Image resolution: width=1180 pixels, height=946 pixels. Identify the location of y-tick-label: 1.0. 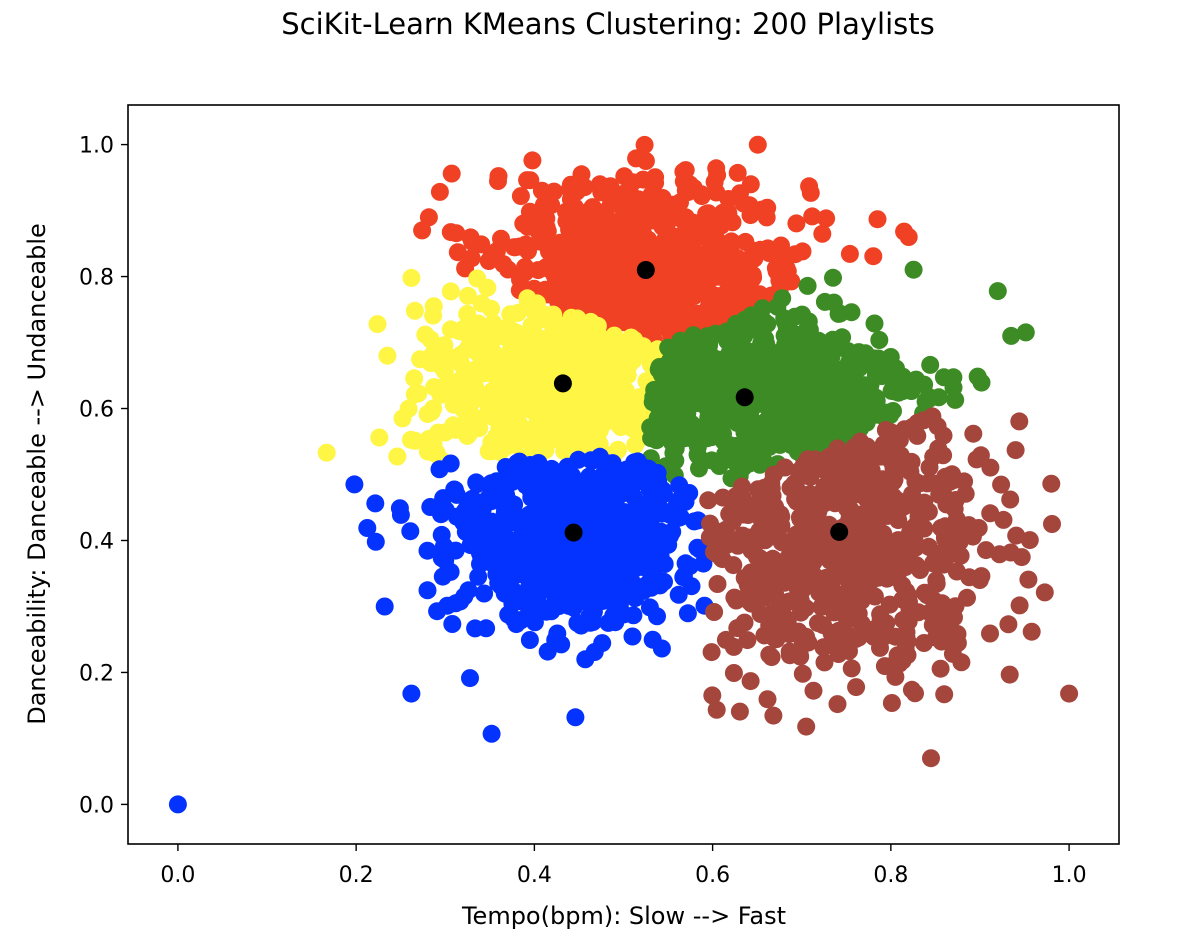
(96, 146).